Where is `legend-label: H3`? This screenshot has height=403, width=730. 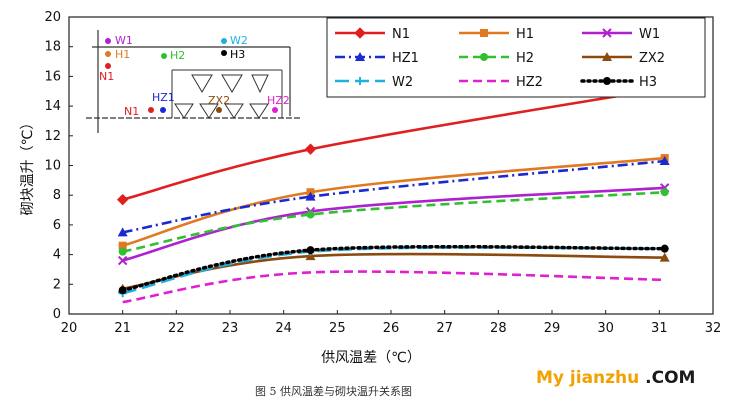
legend-label: H3 is located at coordinates (648, 82).